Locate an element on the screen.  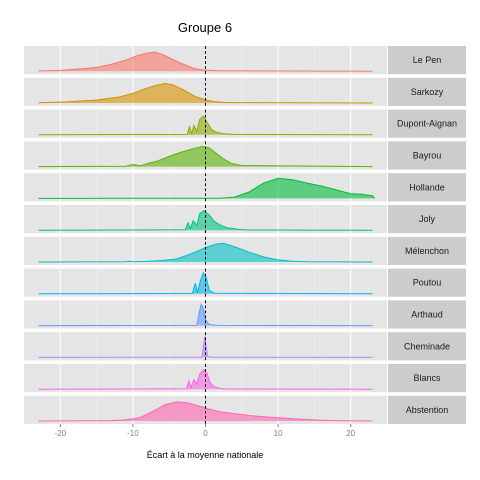
strip-label: Bayrou is located at coordinates (427, 156).